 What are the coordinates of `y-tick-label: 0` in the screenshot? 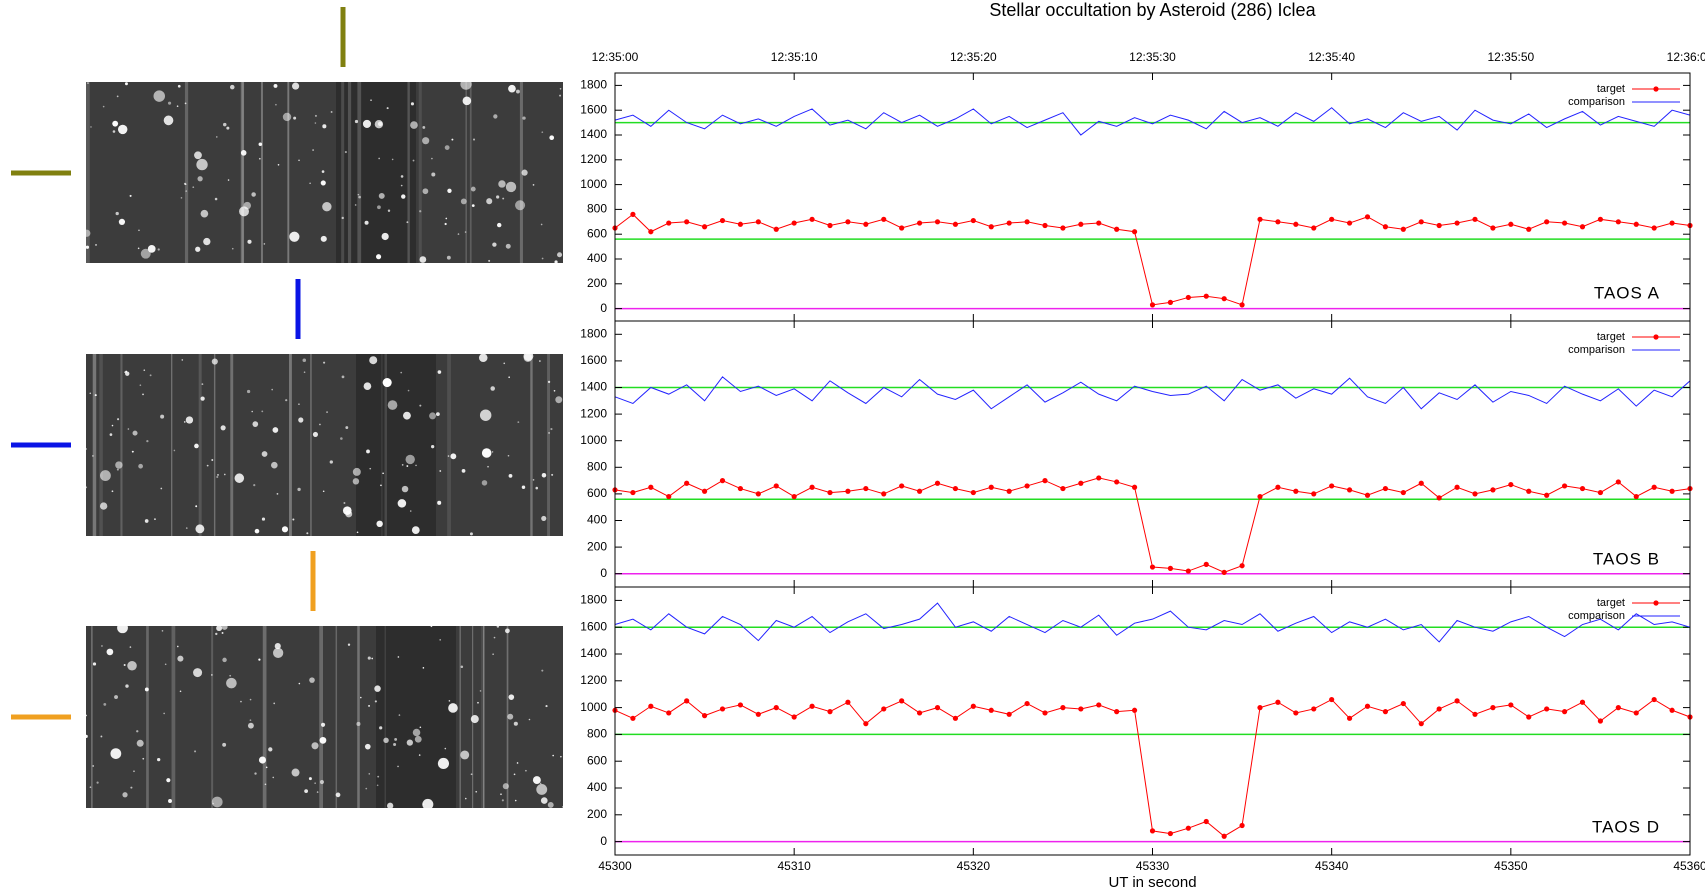 It's located at (603, 573).